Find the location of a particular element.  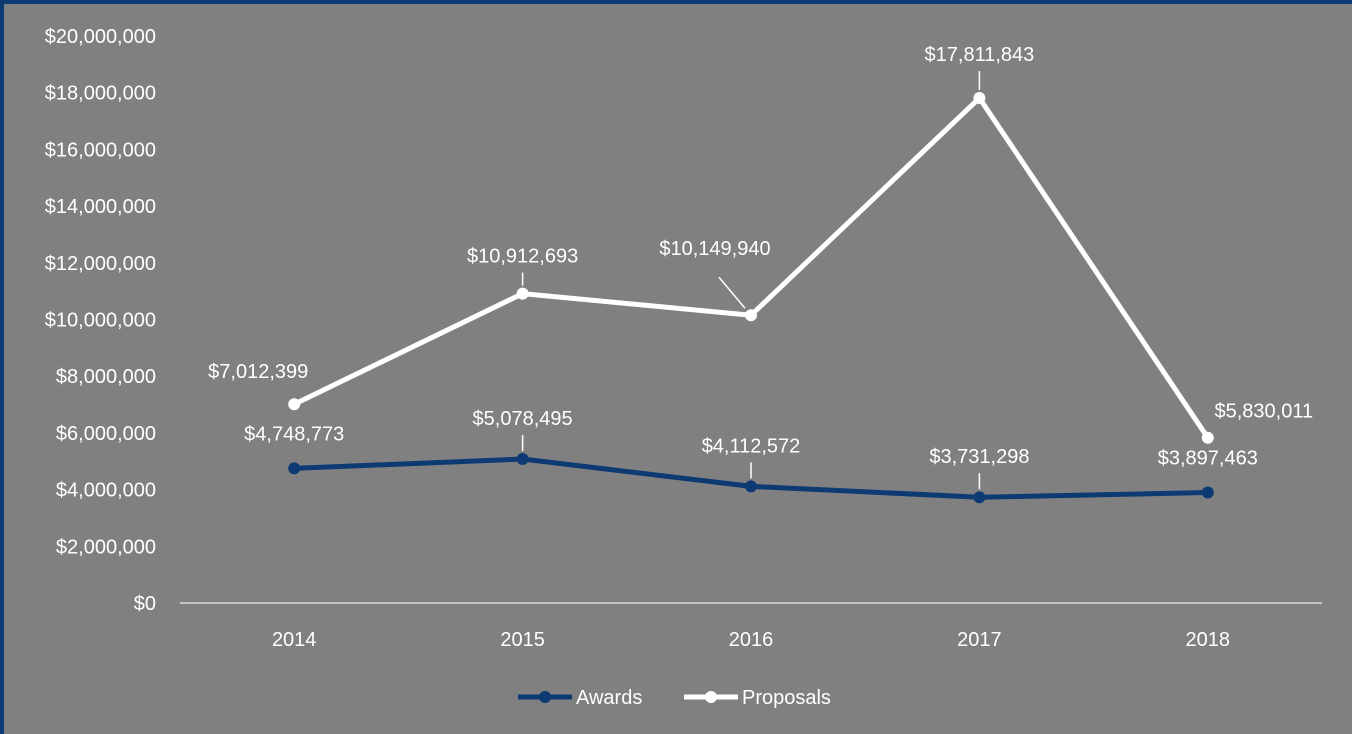

proposals-data-label: $17,811,843 is located at coordinates (980, 55).